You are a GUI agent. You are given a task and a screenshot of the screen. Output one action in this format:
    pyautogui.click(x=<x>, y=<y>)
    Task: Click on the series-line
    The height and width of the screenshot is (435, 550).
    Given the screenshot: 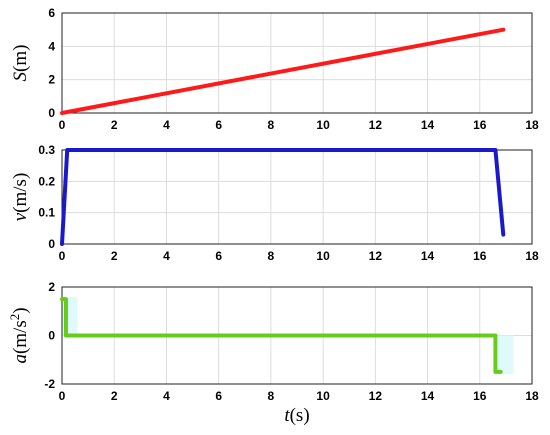 What is the action you would take?
    pyautogui.click(x=281, y=335)
    